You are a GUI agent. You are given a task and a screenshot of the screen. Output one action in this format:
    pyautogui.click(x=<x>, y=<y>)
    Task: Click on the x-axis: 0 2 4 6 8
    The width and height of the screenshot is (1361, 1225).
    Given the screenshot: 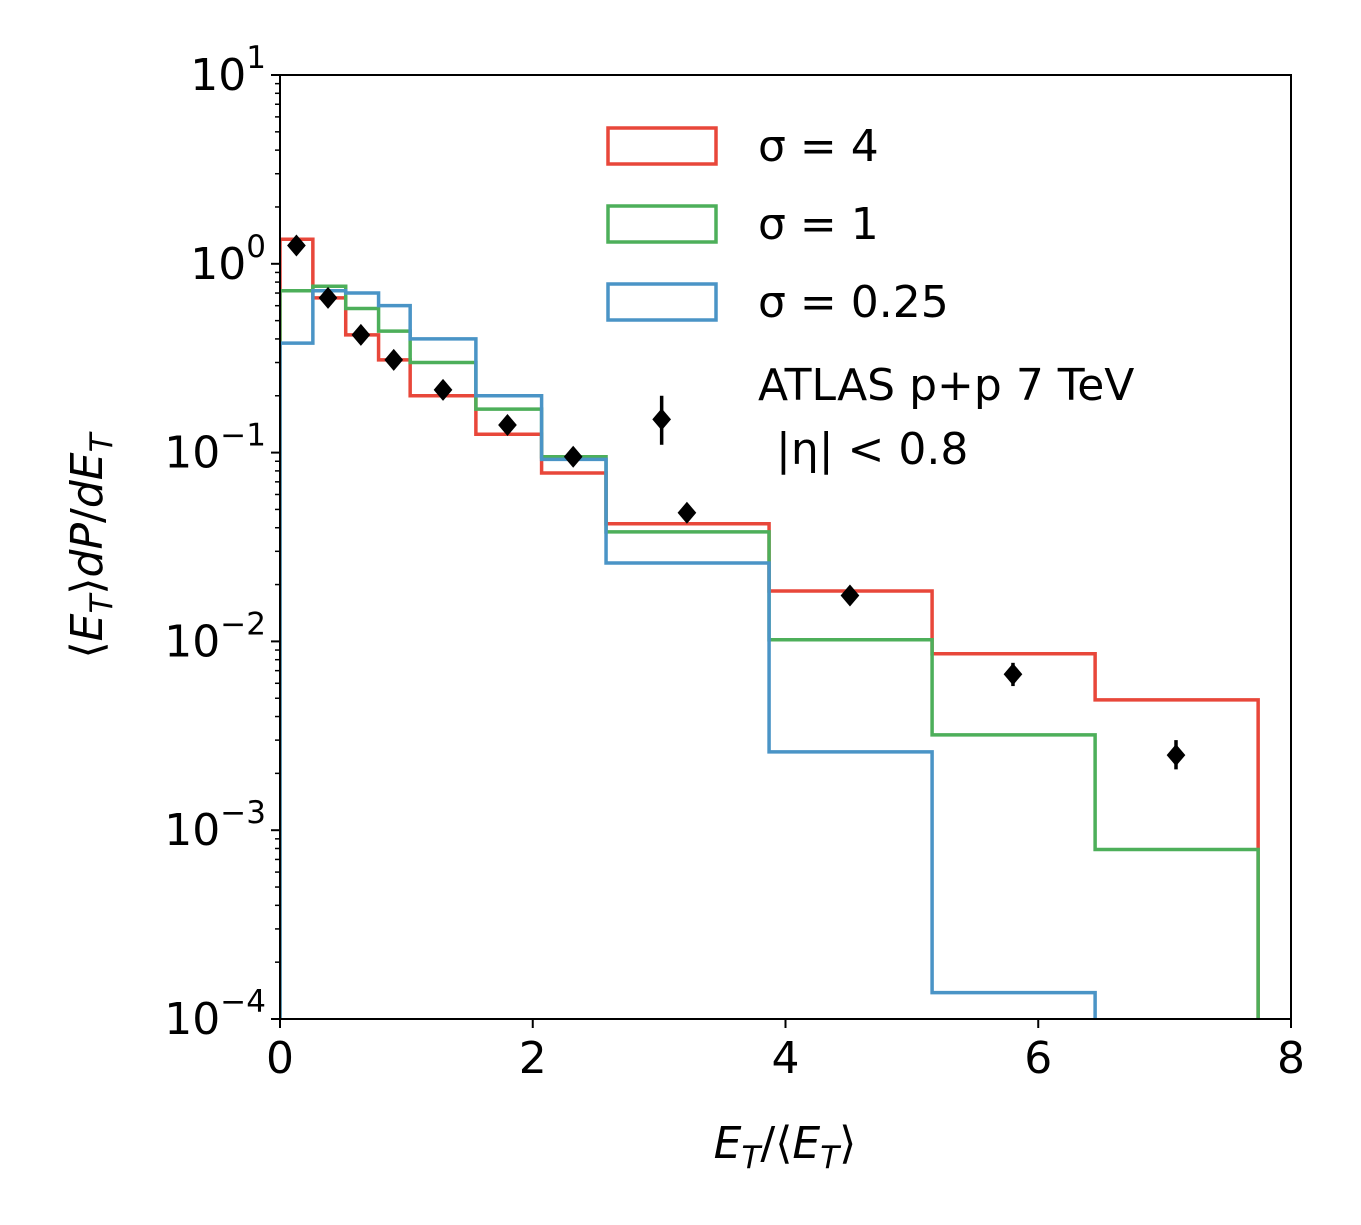 What is the action you would take?
    pyautogui.click(x=785, y=1051)
    